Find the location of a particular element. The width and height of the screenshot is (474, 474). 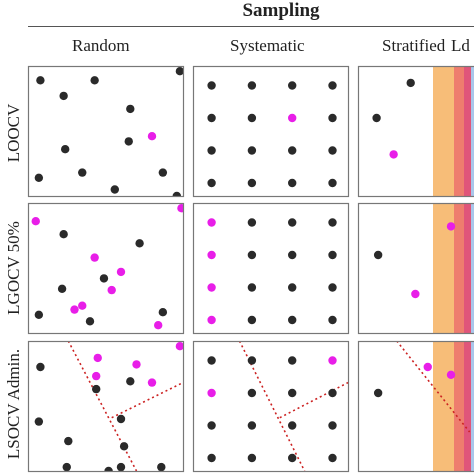

title-rule is located at coordinates (251, 26).